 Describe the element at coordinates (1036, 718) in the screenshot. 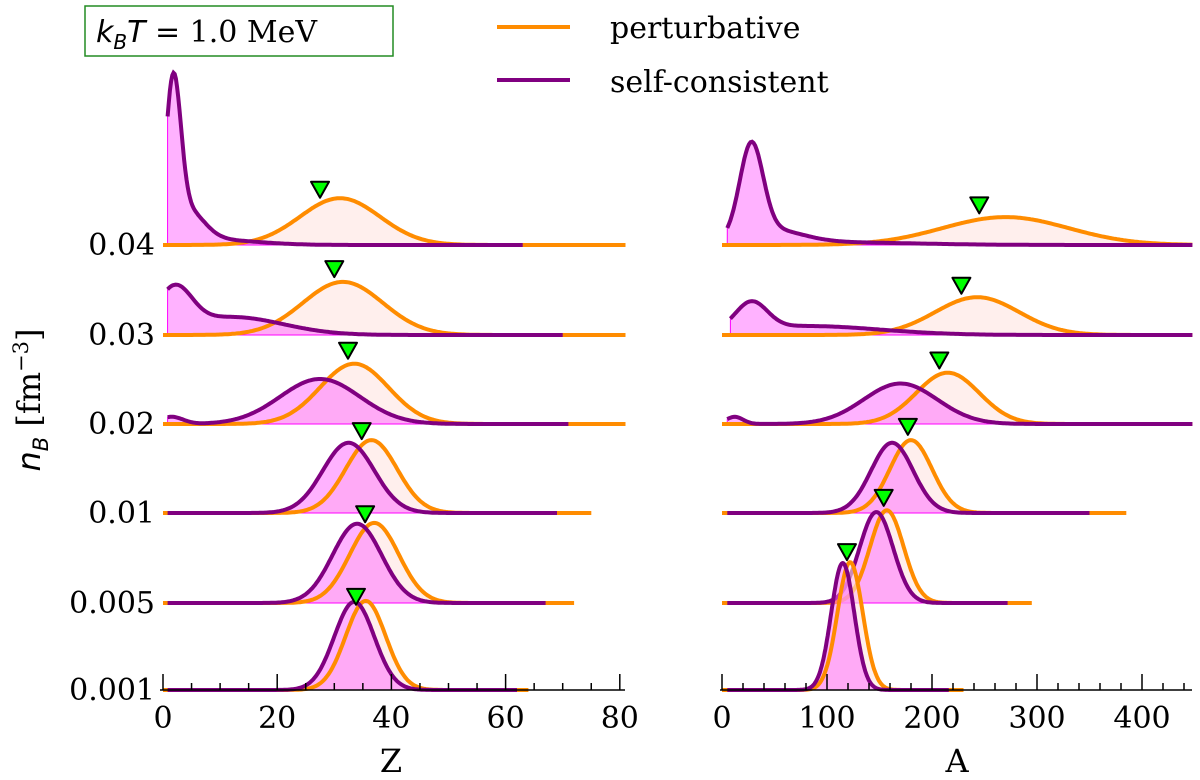

I see `tick-label: 300` at that location.